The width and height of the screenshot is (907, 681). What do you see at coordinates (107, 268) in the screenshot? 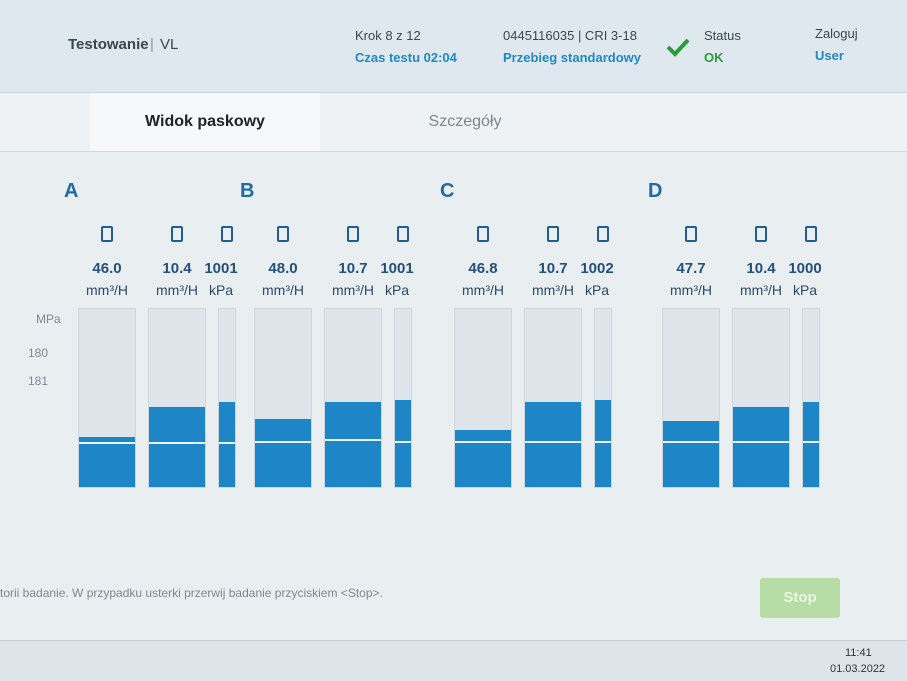
I see `value: 46.0` at bounding box center [107, 268].